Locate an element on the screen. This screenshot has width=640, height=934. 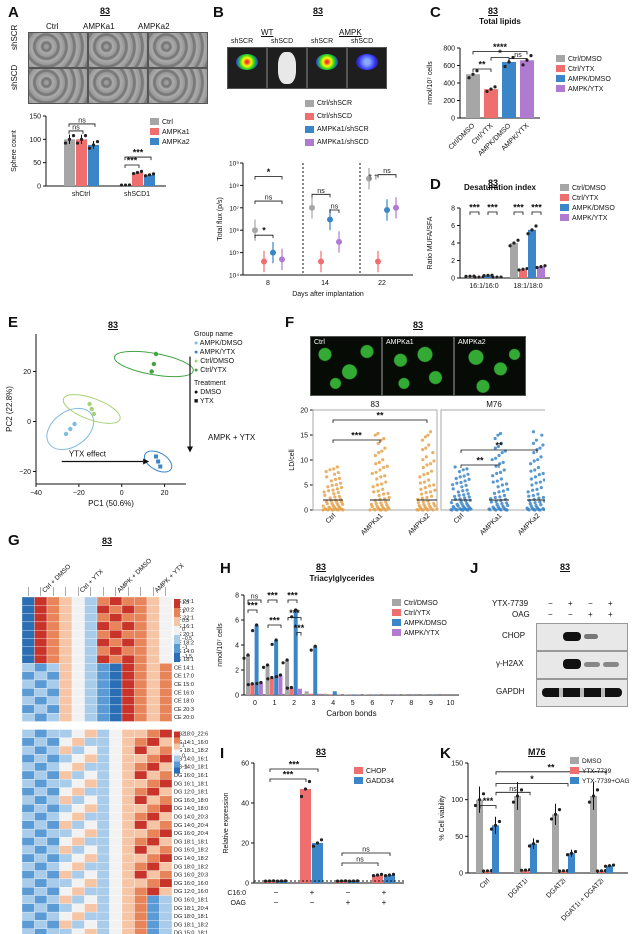
x-tick-label: −40 is located at coordinates (36, 493).